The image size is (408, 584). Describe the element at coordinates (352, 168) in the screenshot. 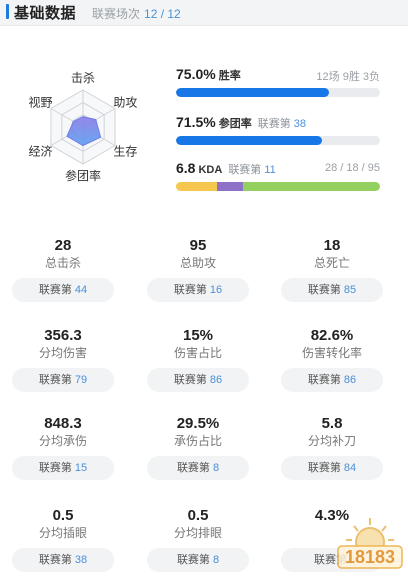

I see `kda-detail: 28 / 18 / 95` at that location.